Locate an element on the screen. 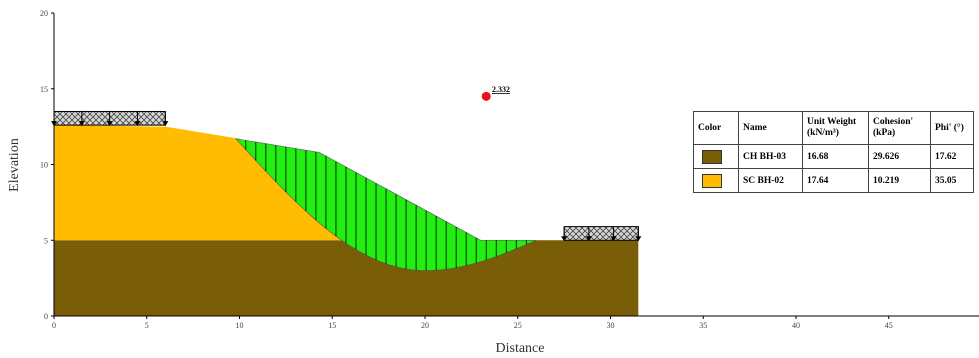 The width and height of the screenshot is (979, 358). x-tick-label: 35 is located at coordinates (703, 325).